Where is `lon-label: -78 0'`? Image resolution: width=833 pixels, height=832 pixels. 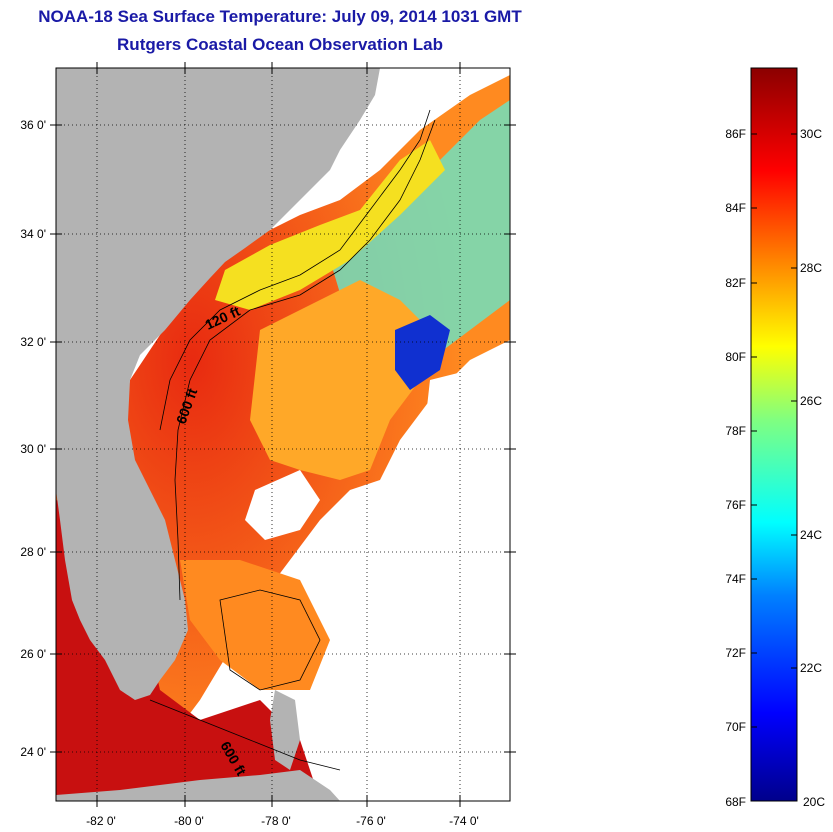
lon-label: -78 0' is located at coordinates (276, 821).